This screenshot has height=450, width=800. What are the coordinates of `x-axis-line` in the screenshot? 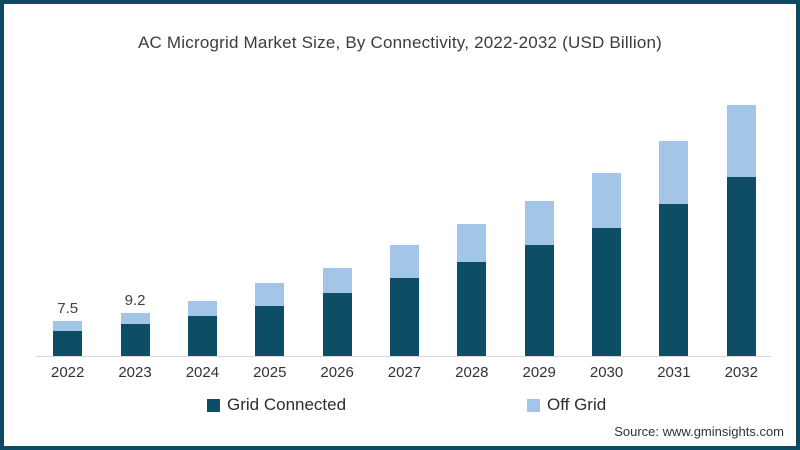 It's located at (403, 356).